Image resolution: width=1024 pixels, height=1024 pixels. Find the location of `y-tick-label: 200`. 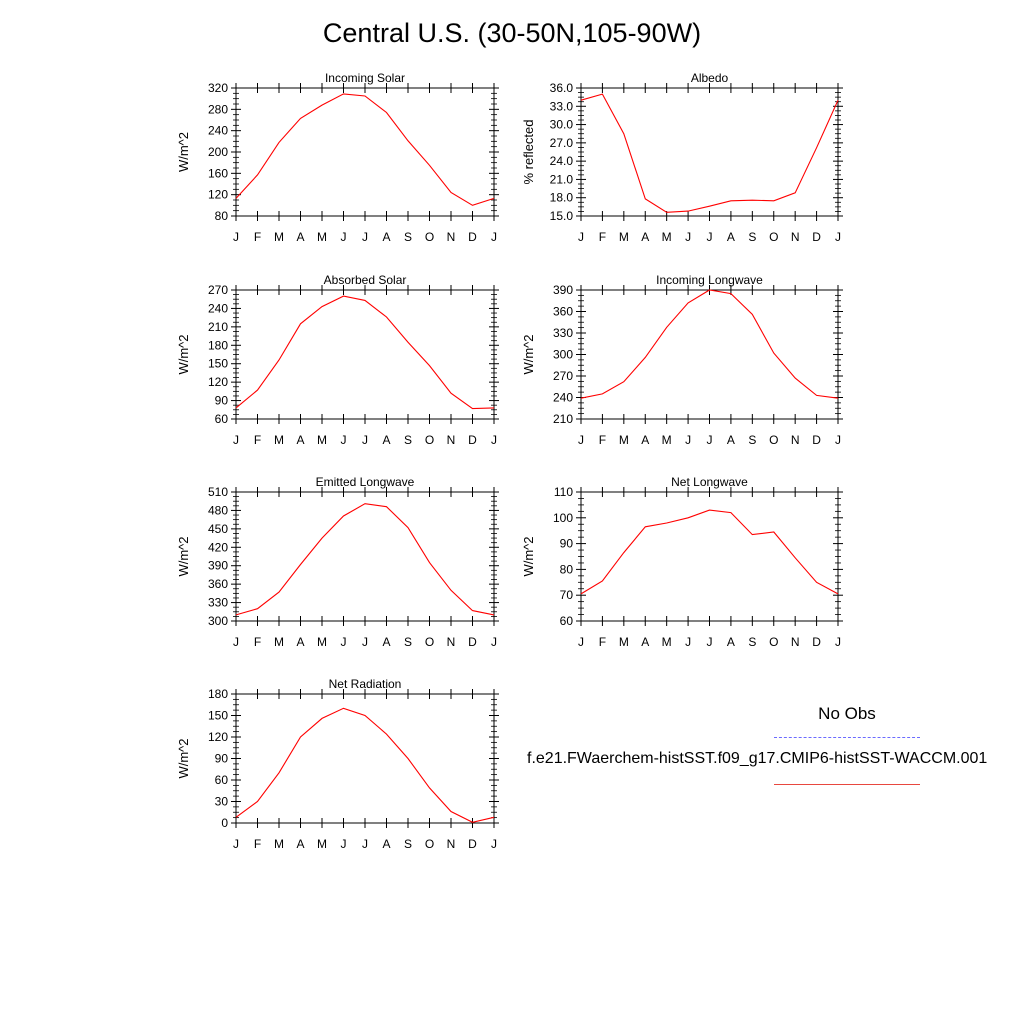

y-tick-label: 200 is located at coordinates (218, 152).